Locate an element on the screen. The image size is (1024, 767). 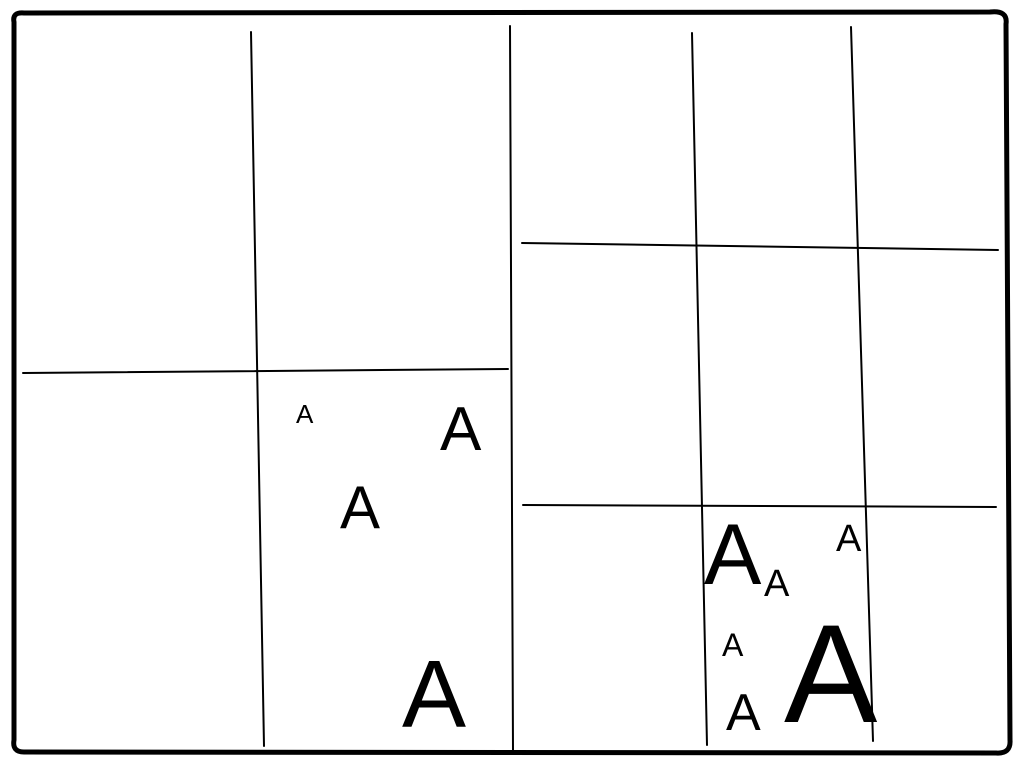
left-vertical-line is located at coordinates (257, 389).